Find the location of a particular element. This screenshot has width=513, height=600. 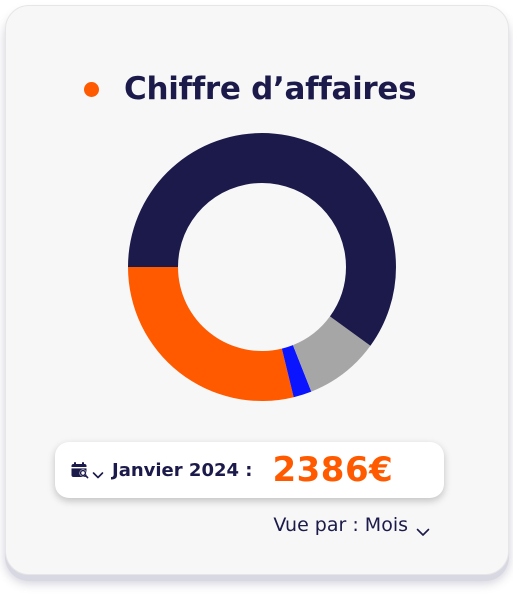

revenue-amount: 2386€ is located at coordinates (333, 470).